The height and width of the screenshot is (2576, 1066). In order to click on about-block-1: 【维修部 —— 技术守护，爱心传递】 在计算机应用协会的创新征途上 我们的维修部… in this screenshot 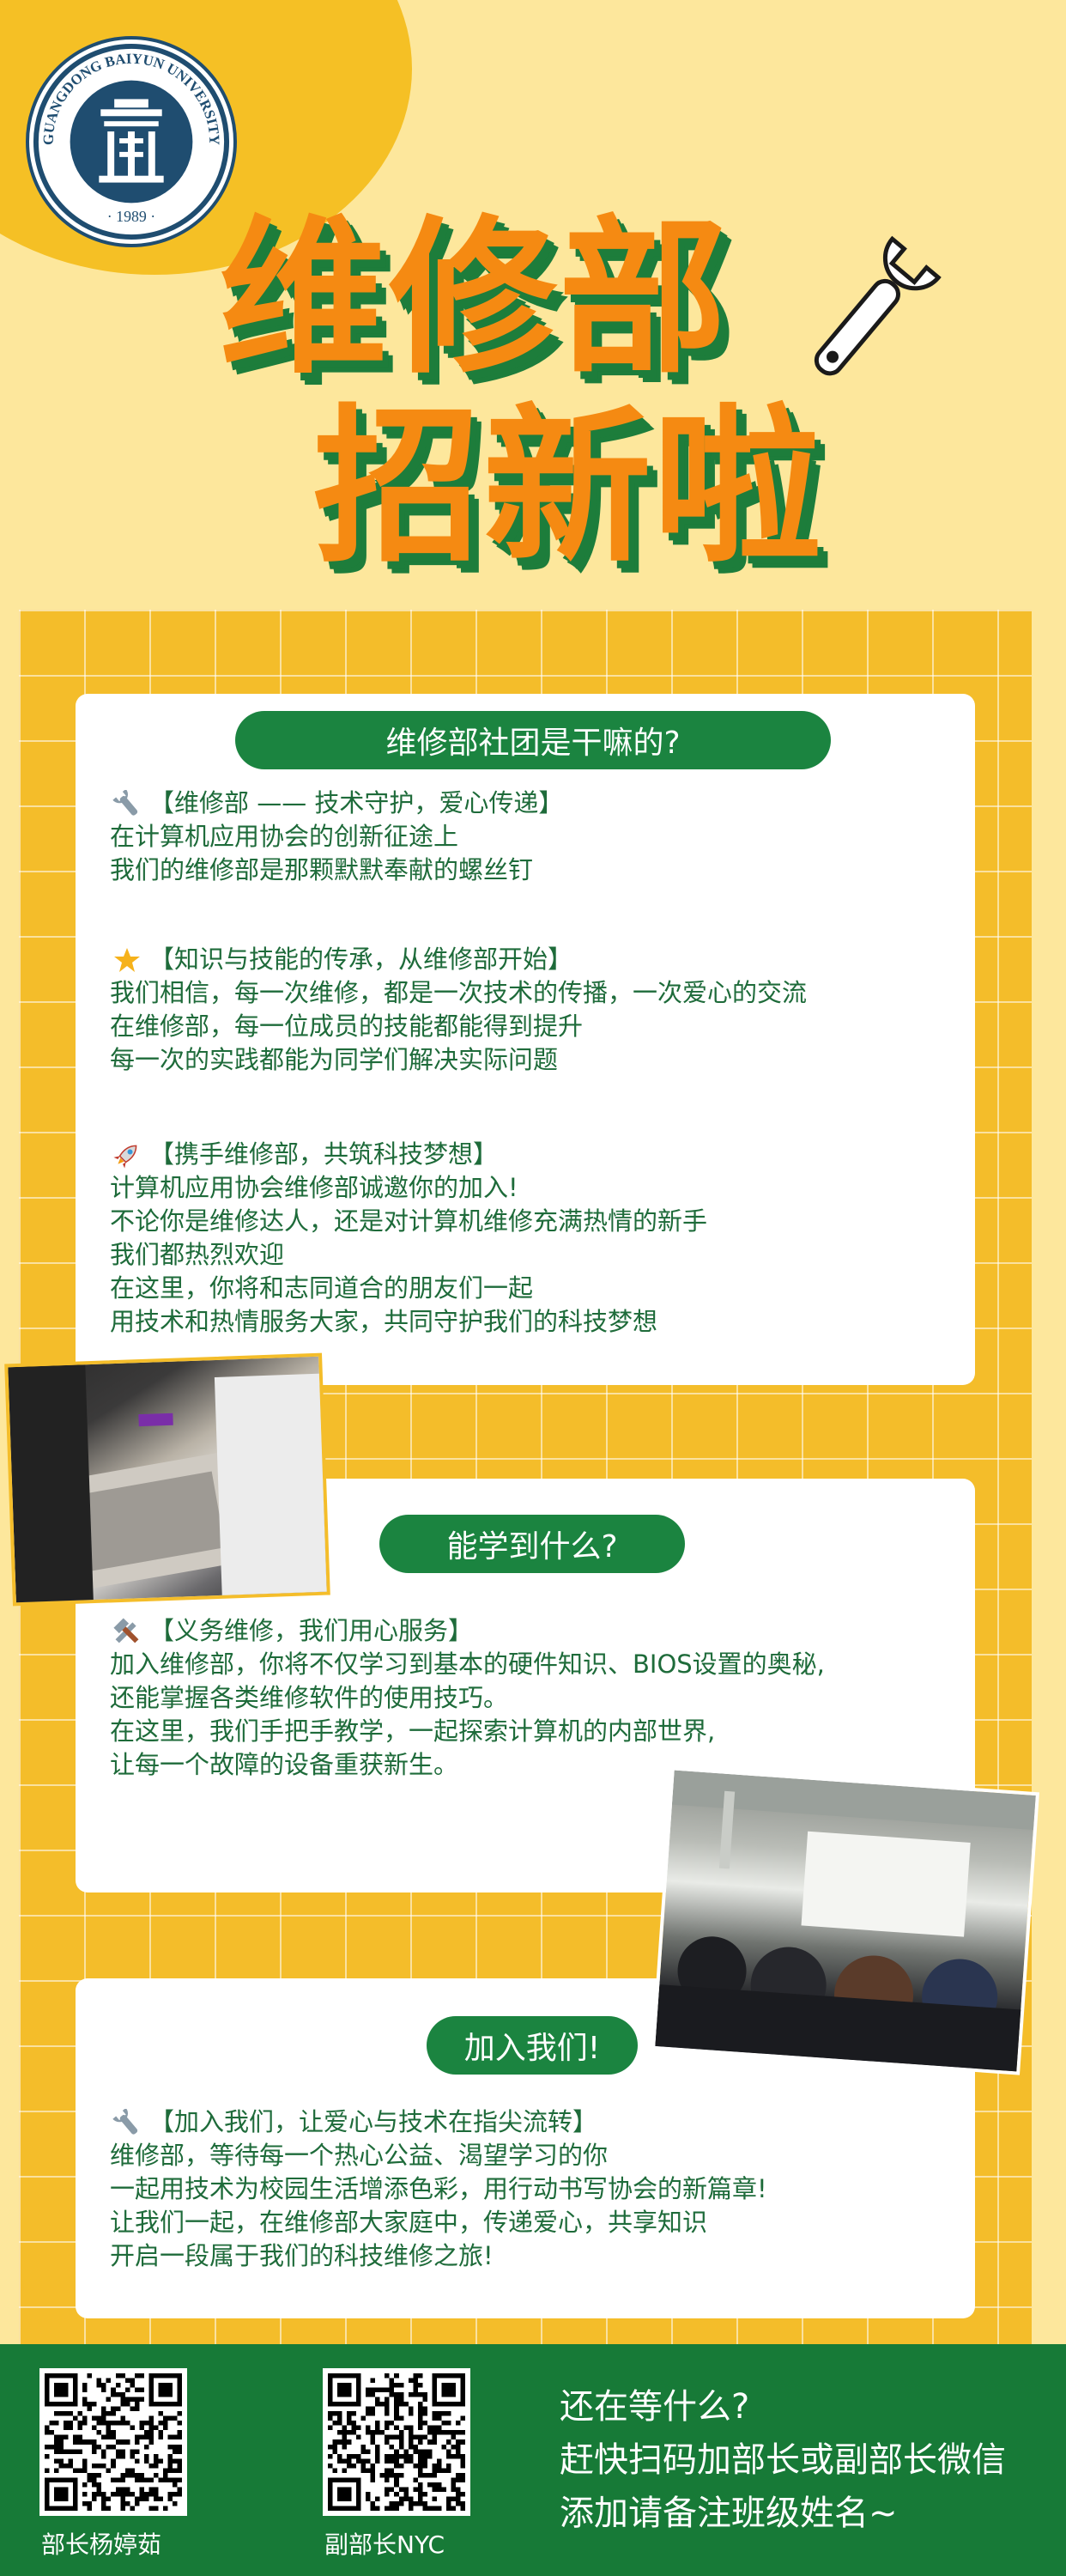, I will do `click(336, 837)`.